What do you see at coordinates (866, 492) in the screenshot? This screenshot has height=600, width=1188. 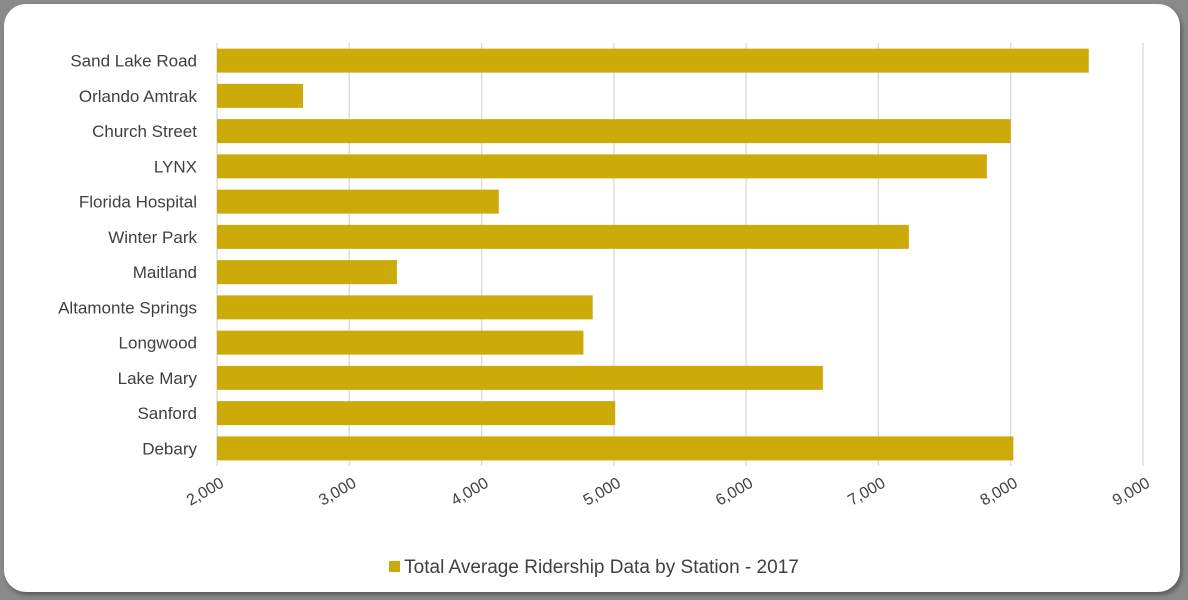 I see `x-tick-label: 7,000` at bounding box center [866, 492].